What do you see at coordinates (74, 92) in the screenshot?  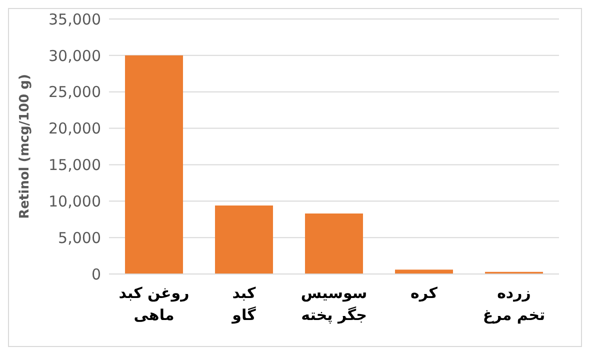 I see `y-tick-label: 25,000` at bounding box center [74, 92].